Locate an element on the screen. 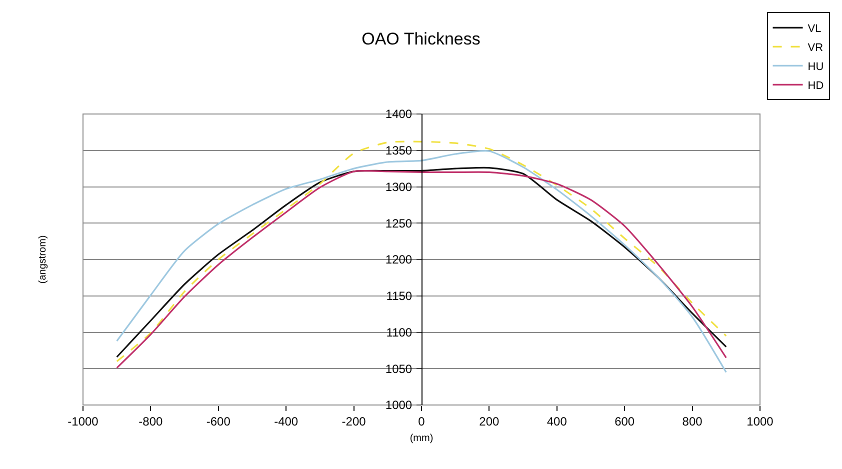 This screenshot has width=842, height=469. y-tick-label: 1100 is located at coordinates (399, 332).